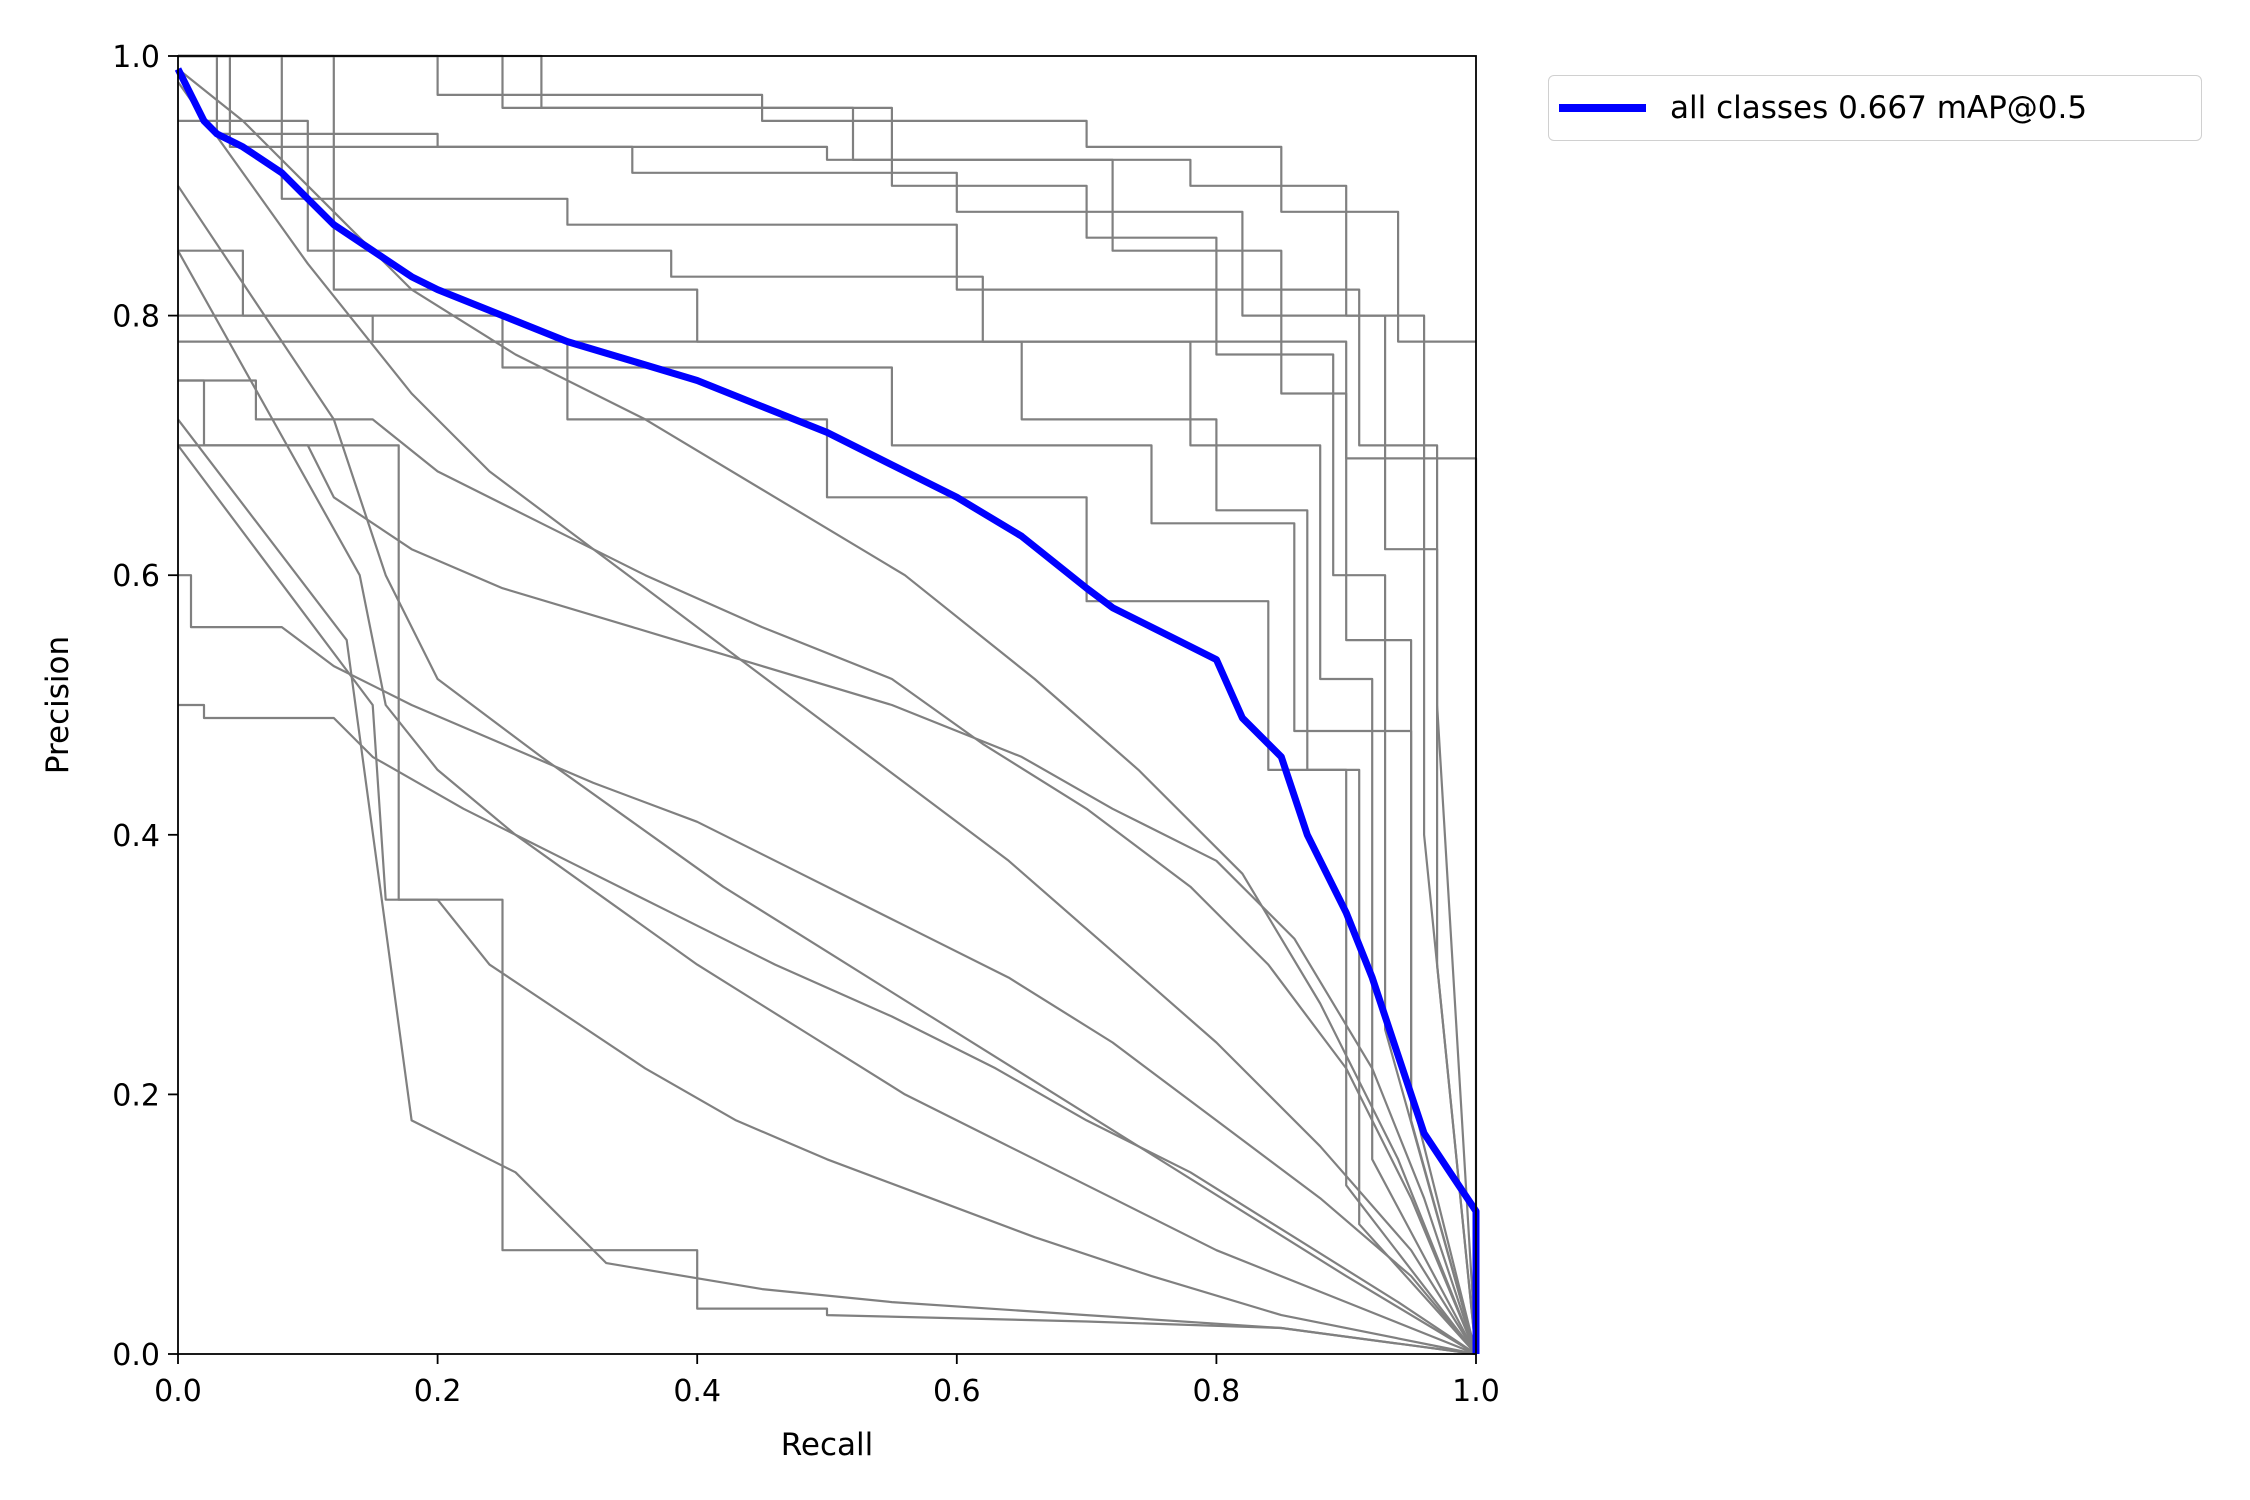  Describe the element at coordinates (136, 317) in the screenshot. I see `y-tick-label: 0.8` at that location.